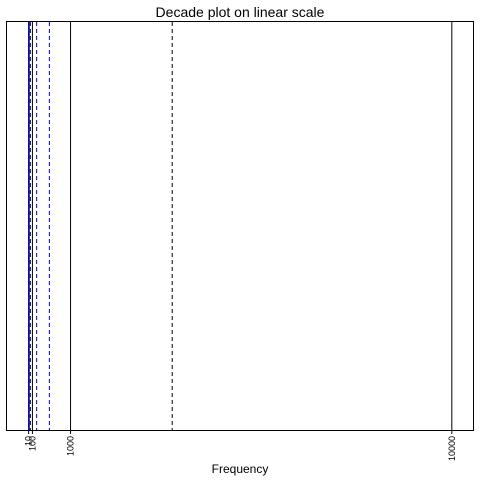  Describe the element at coordinates (240, 469) in the screenshot. I see `x-axis-label: Frequency` at that location.